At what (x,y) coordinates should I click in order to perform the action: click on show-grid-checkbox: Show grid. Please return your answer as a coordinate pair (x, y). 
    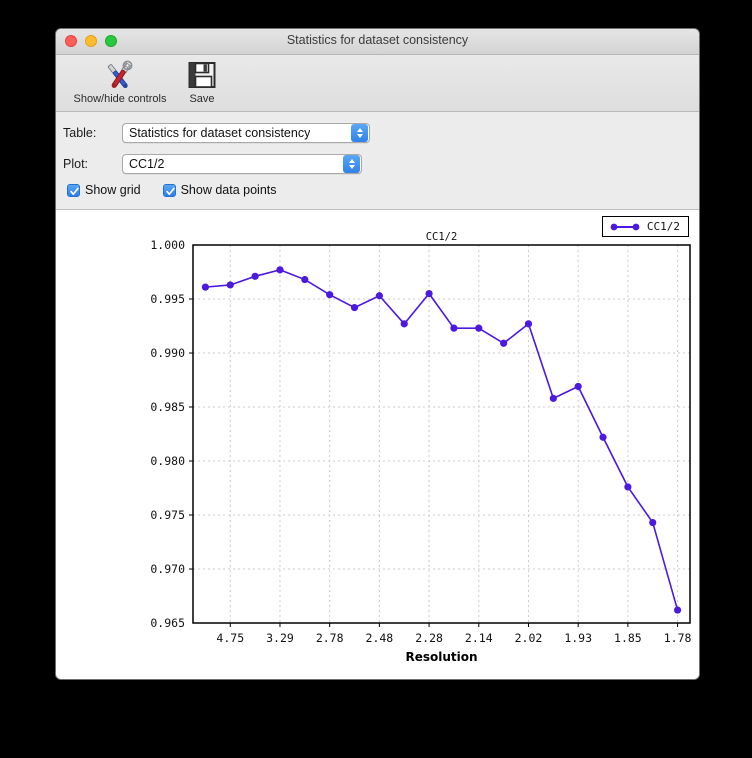
    Looking at the image, I should click on (104, 190).